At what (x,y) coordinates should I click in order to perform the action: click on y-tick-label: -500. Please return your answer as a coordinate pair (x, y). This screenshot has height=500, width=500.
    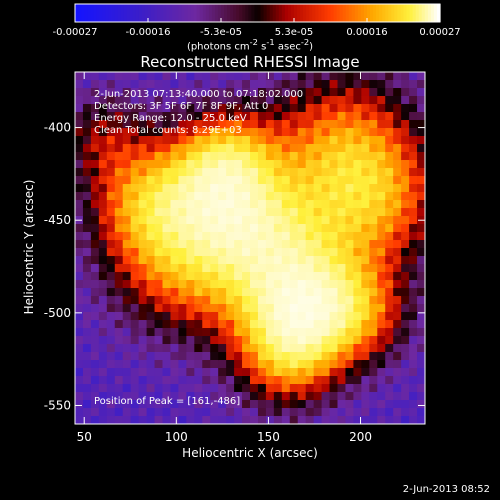
    Looking at the image, I should click on (57, 313).